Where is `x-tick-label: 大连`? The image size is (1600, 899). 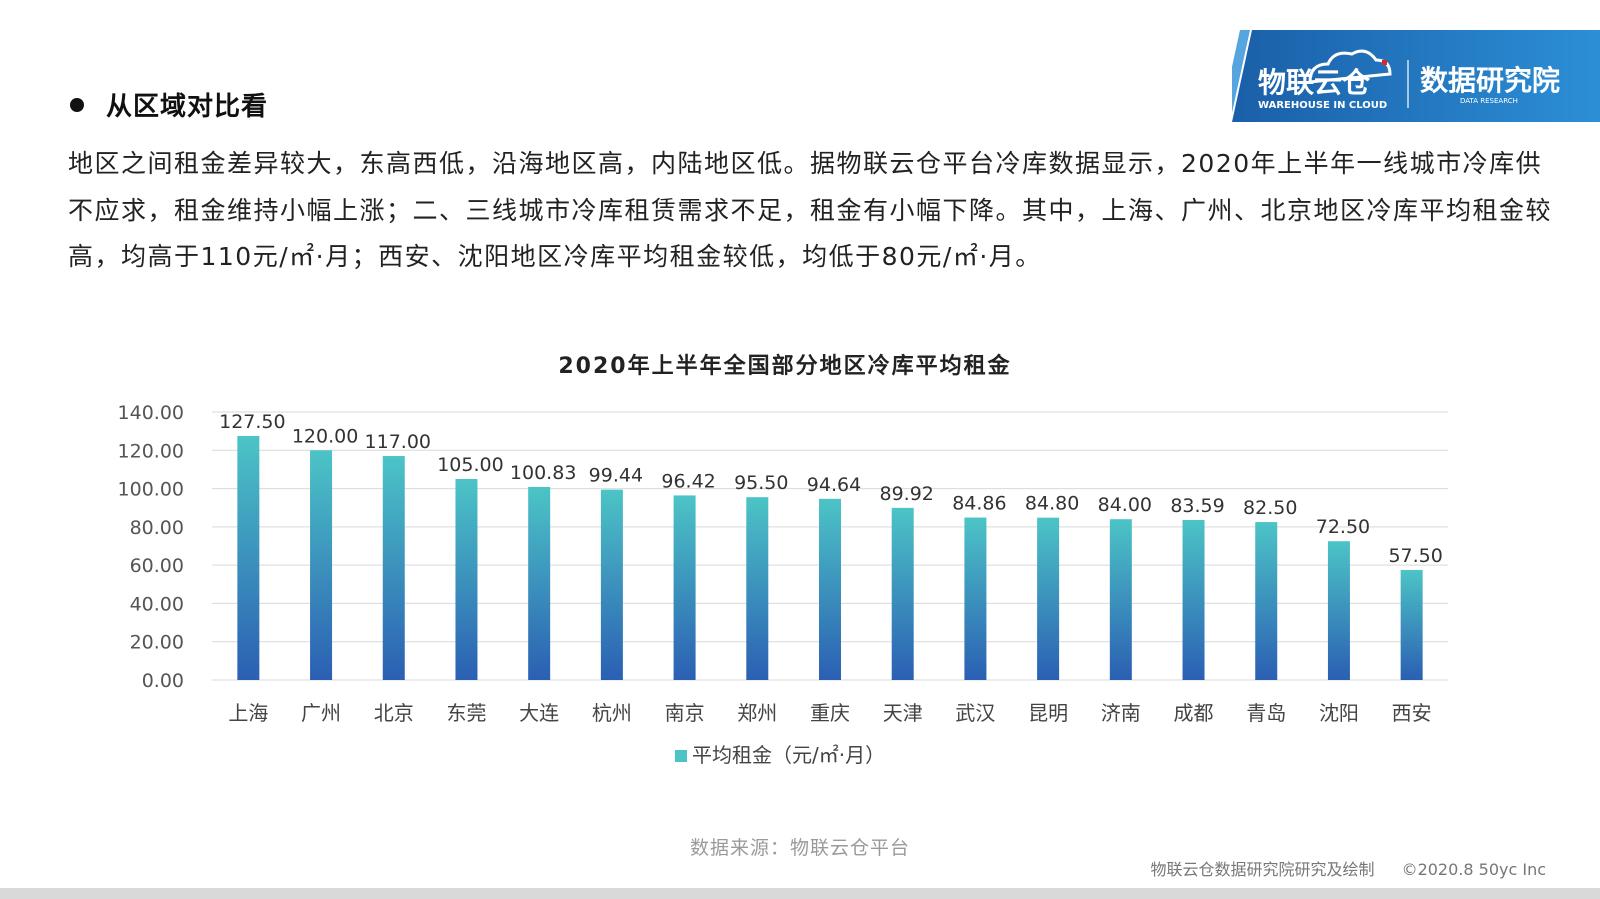 x-tick-label: 大连 is located at coordinates (539, 713).